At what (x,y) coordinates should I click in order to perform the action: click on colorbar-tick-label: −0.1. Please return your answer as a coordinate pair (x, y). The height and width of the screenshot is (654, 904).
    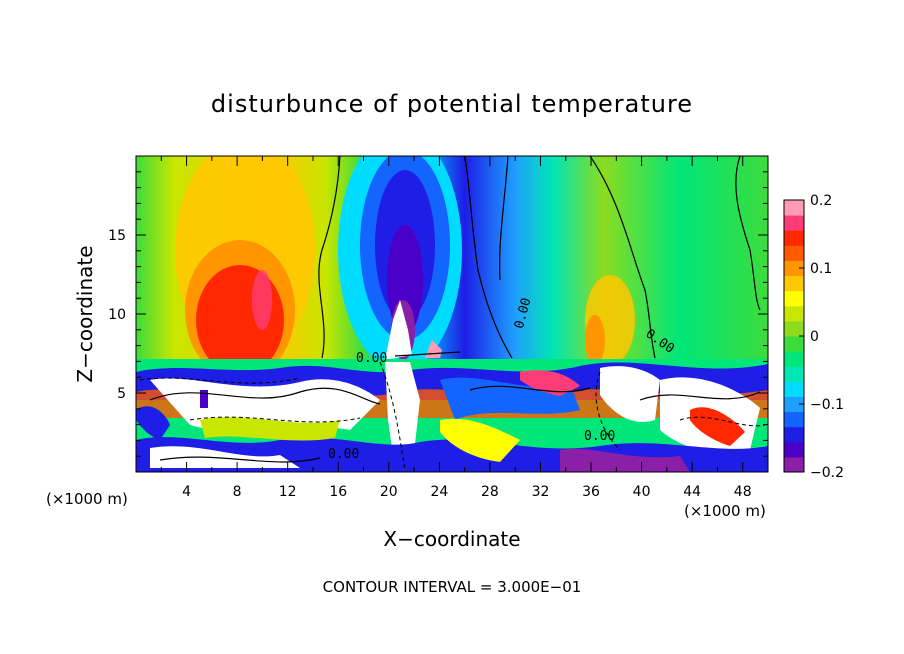
    Looking at the image, I should click on (827, 405).